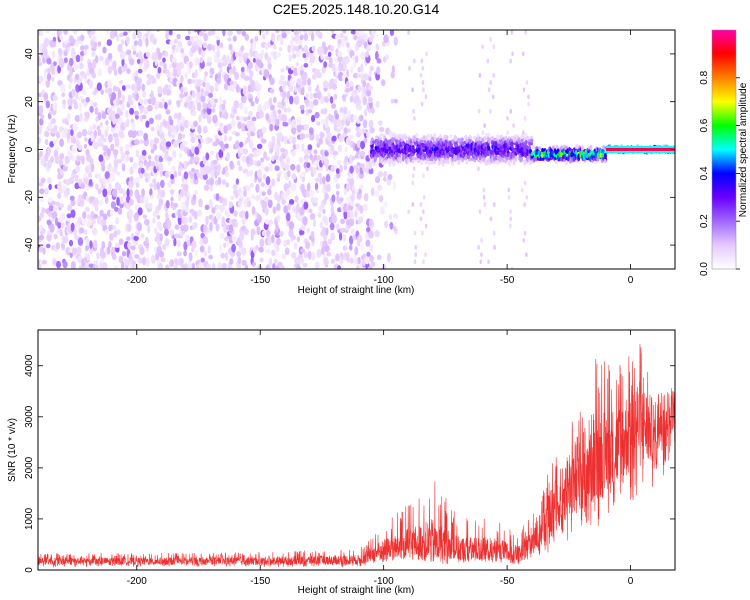  What do you see at coordinates (704, 221) in the screenshot?
I see `colorbar-tick-label-1: 0.2` at bounding box center [704, 221].